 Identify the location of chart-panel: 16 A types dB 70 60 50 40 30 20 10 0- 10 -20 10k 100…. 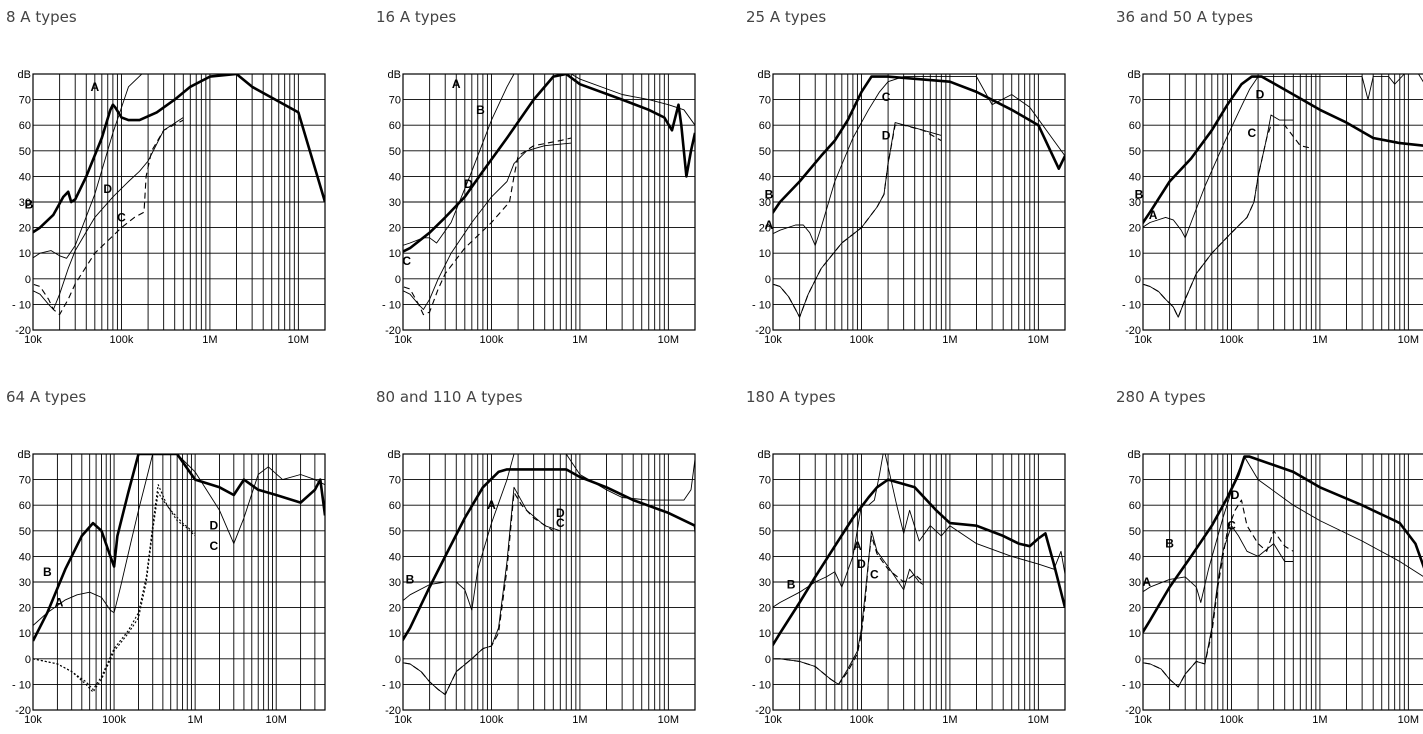
(546, 173).